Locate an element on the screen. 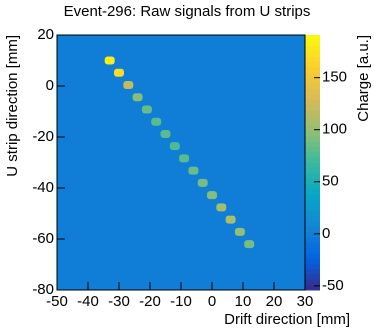 Image resolution: width=374 pixels, height=332 pixels. z-tick-label: 50 is located at coordinates (330, 181).